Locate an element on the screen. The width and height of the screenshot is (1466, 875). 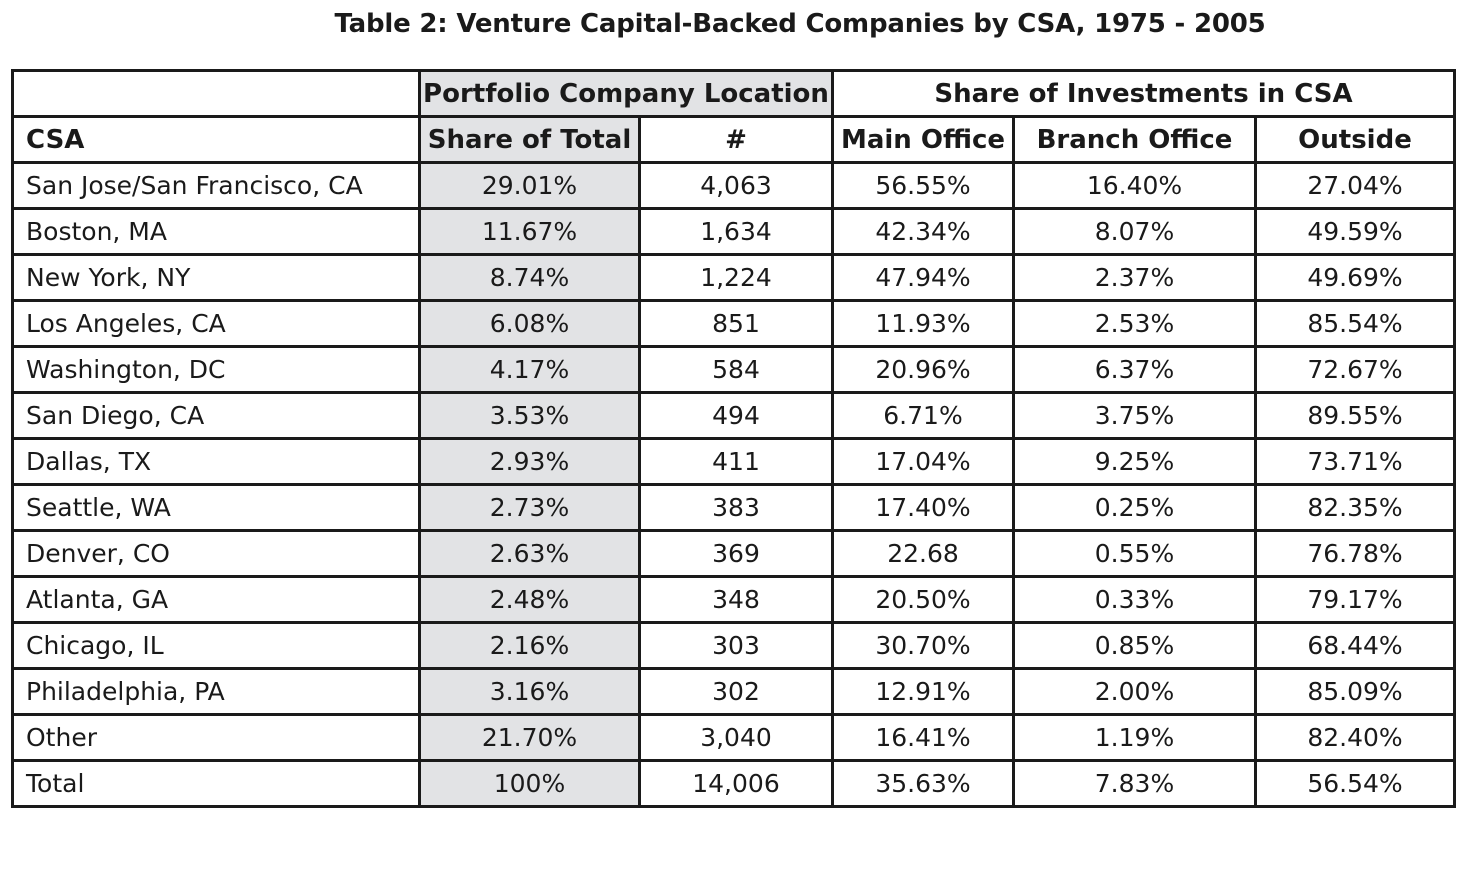
cell-csa: Boston, MA is located at coordinates (216, 231).